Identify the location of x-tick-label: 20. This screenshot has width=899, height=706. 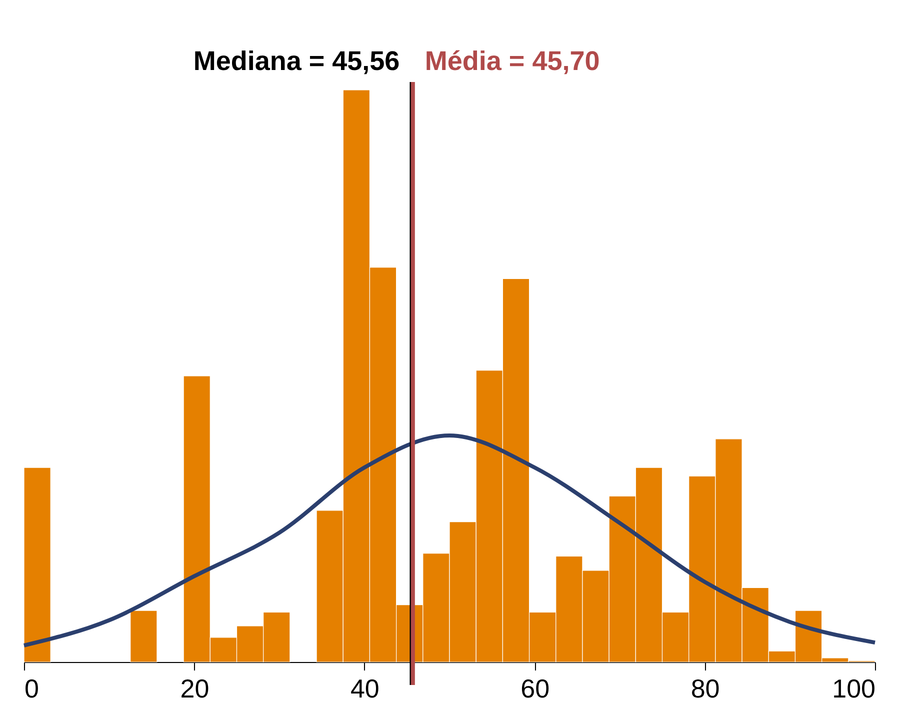
(195, 689).